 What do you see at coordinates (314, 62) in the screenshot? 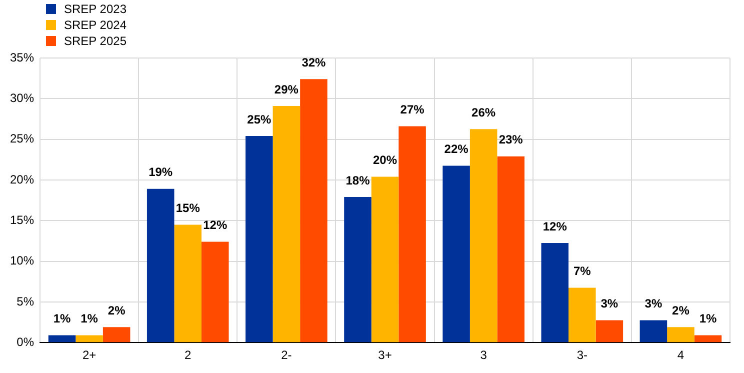
I see `data-label: 32%` at bounding box center [314, 62].